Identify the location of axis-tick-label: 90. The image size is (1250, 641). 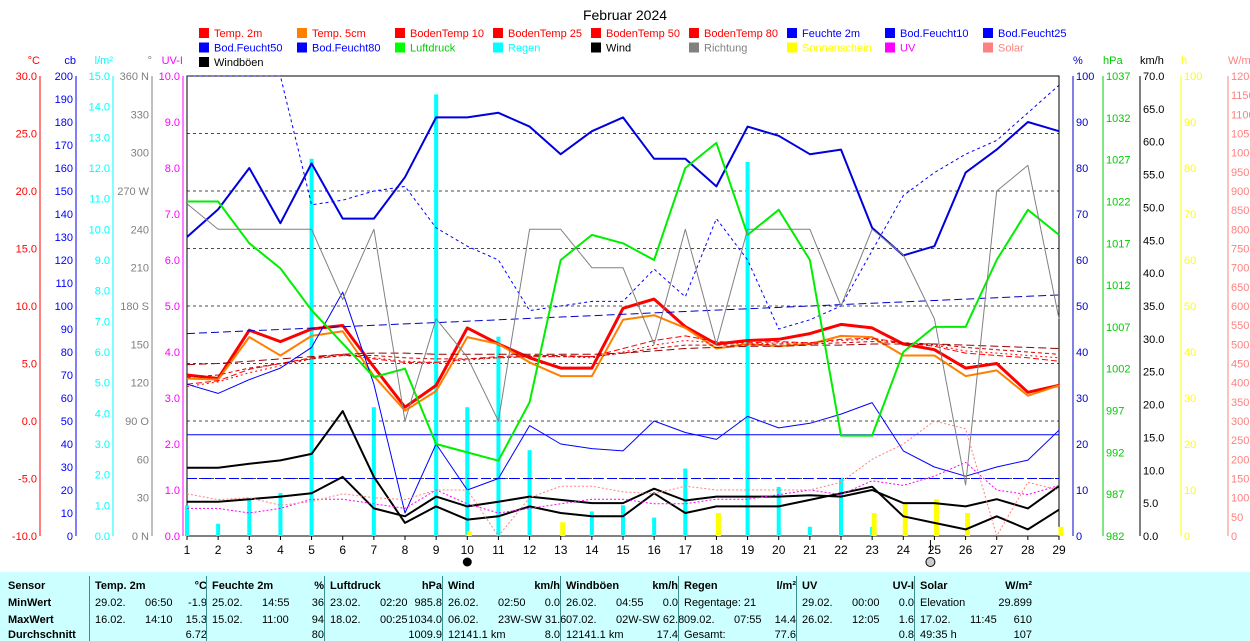
(67, 330).